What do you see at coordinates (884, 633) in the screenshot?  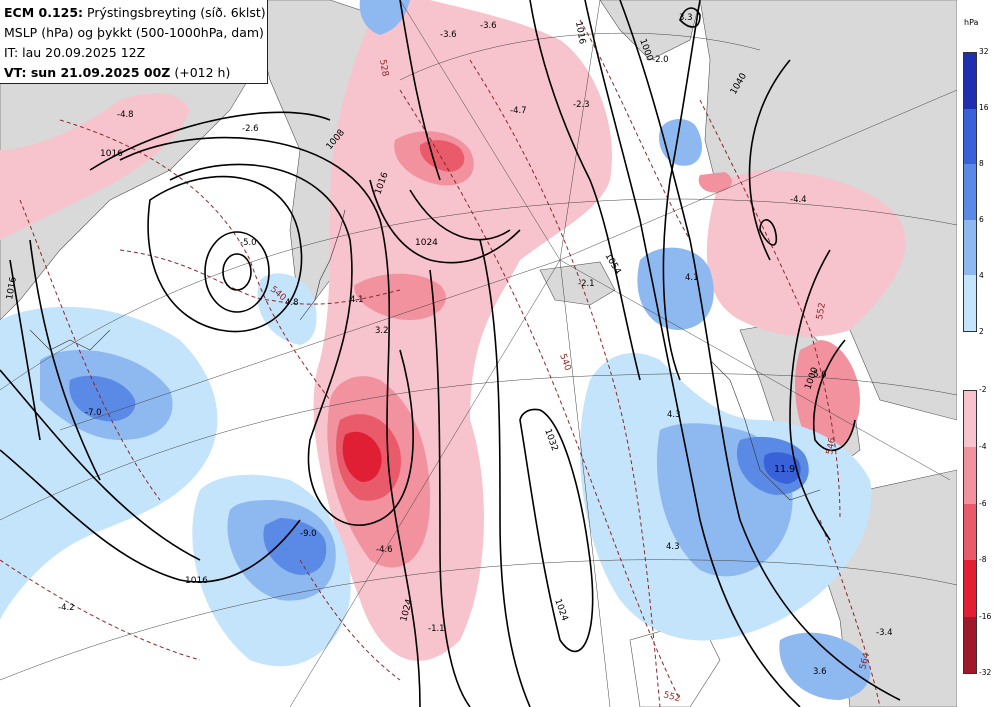 I see `change-value: -3.4` at bounding box center [884, 633].